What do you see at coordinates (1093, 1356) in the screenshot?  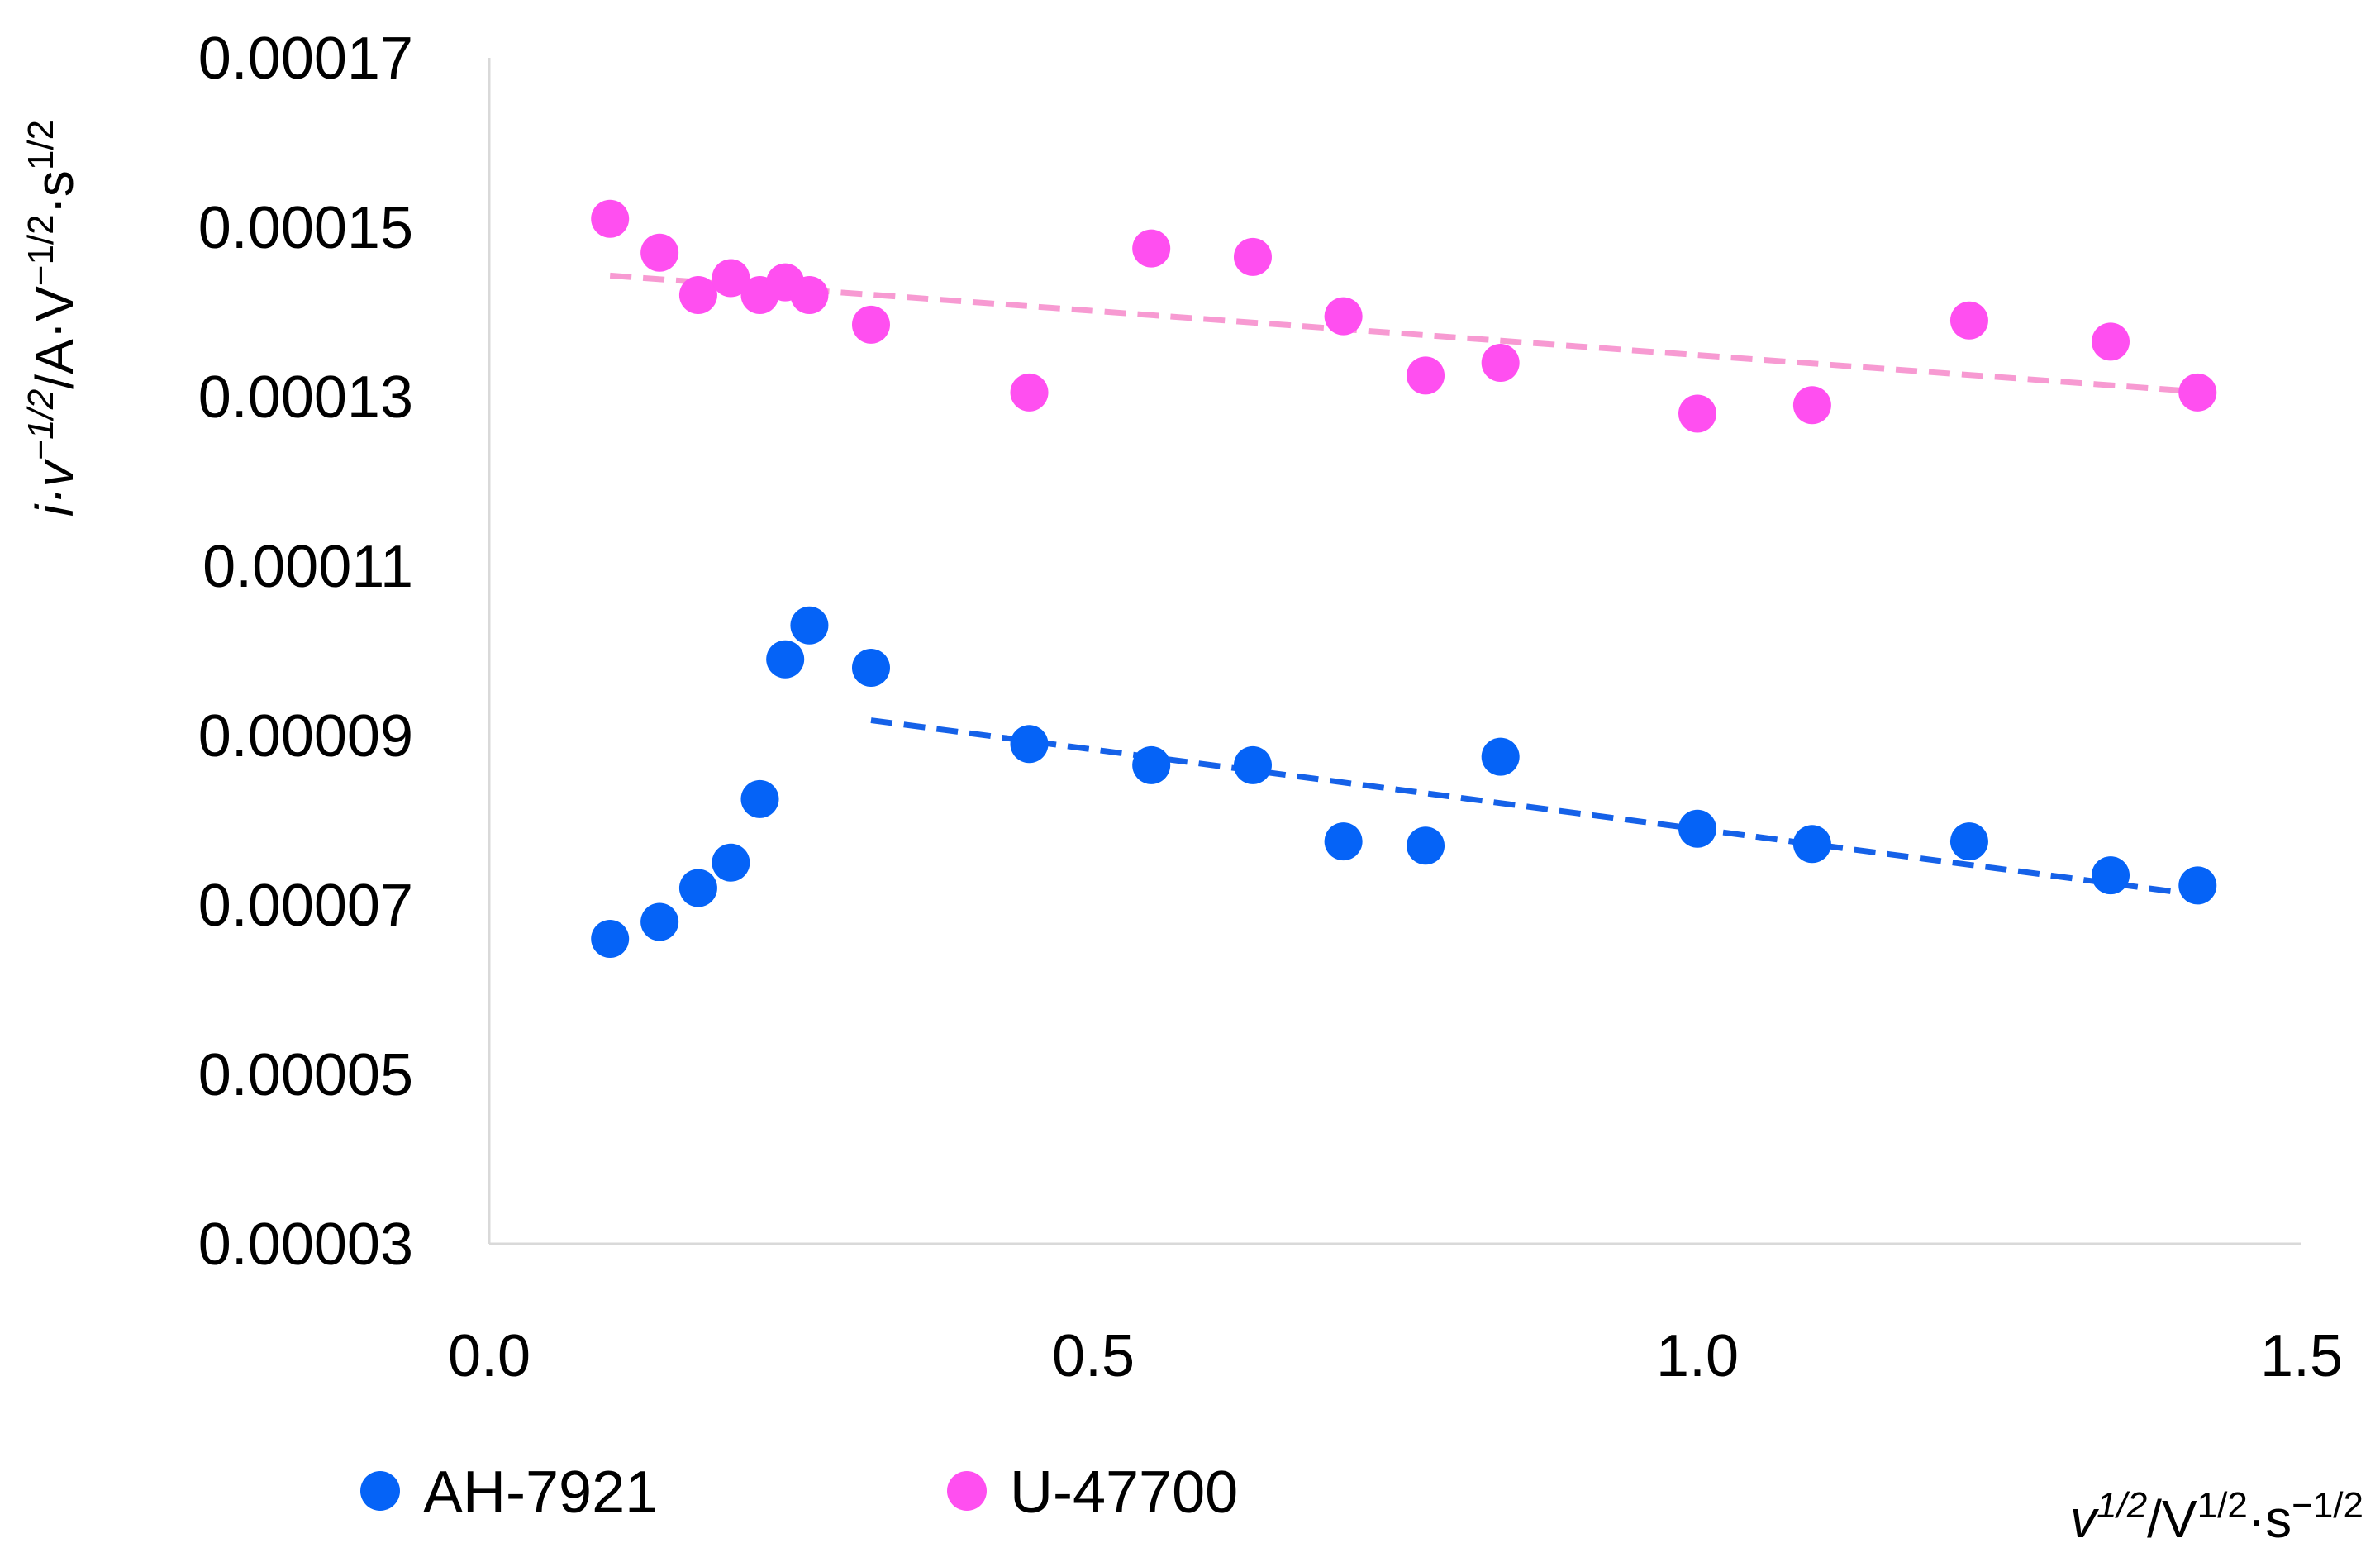 I see `x-tick-label: 0.5` at bounding box center [1093, 1356].